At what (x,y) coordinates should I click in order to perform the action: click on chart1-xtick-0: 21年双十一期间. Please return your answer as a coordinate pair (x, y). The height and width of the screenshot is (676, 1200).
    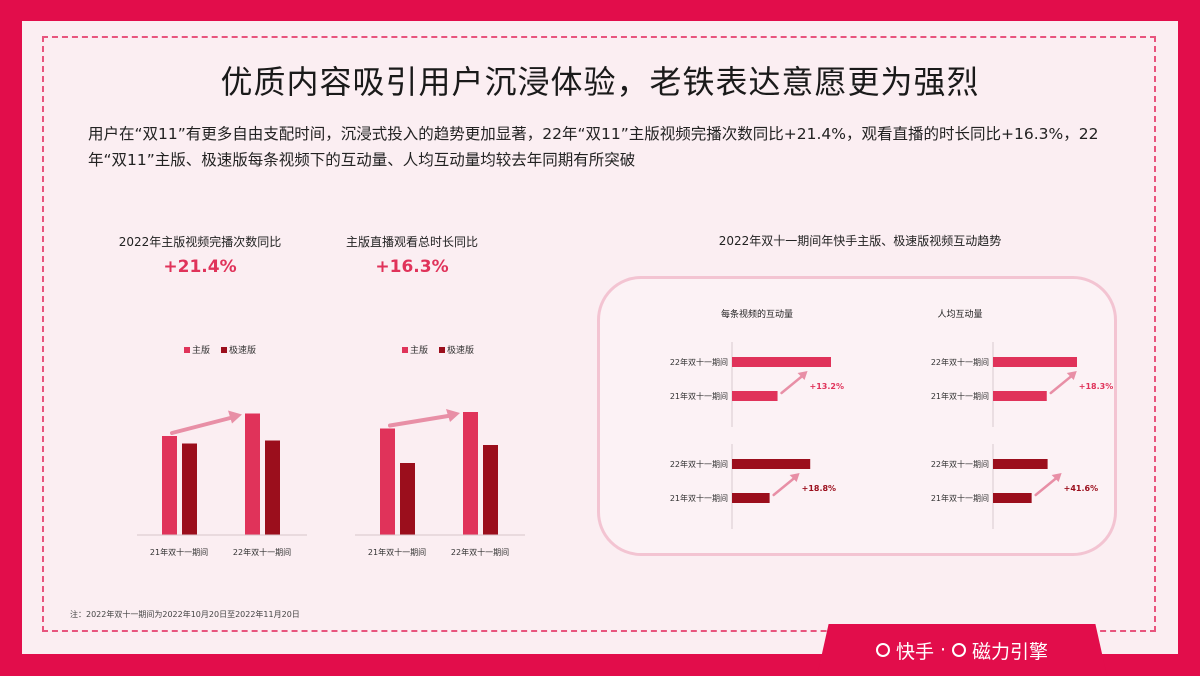
    Looking at the image, I should click on (179, 552).